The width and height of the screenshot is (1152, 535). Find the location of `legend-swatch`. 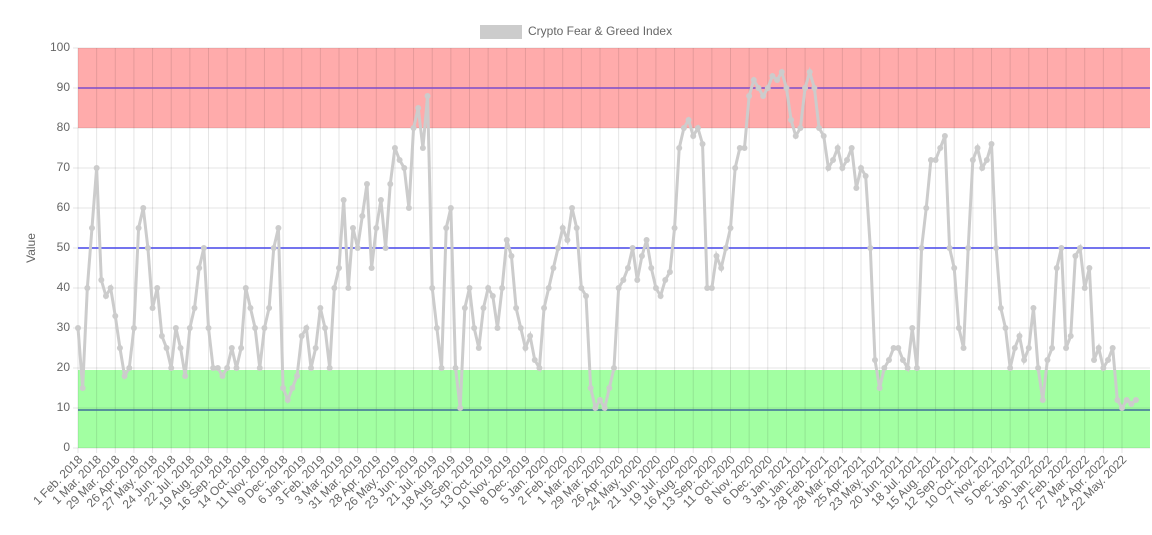

legend-swatch is located at coordinates (501, 32).